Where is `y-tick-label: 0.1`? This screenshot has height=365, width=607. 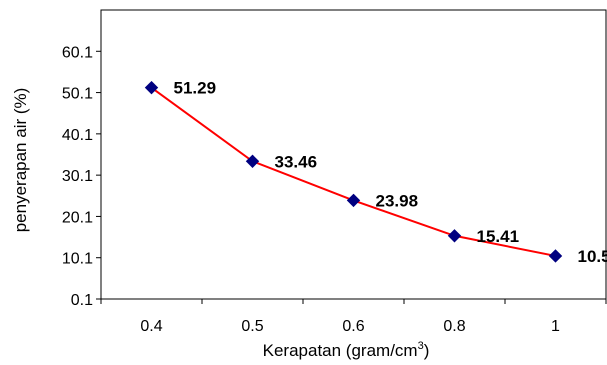
y-tick-label: 0.1 is located at coordinates (82, 300).